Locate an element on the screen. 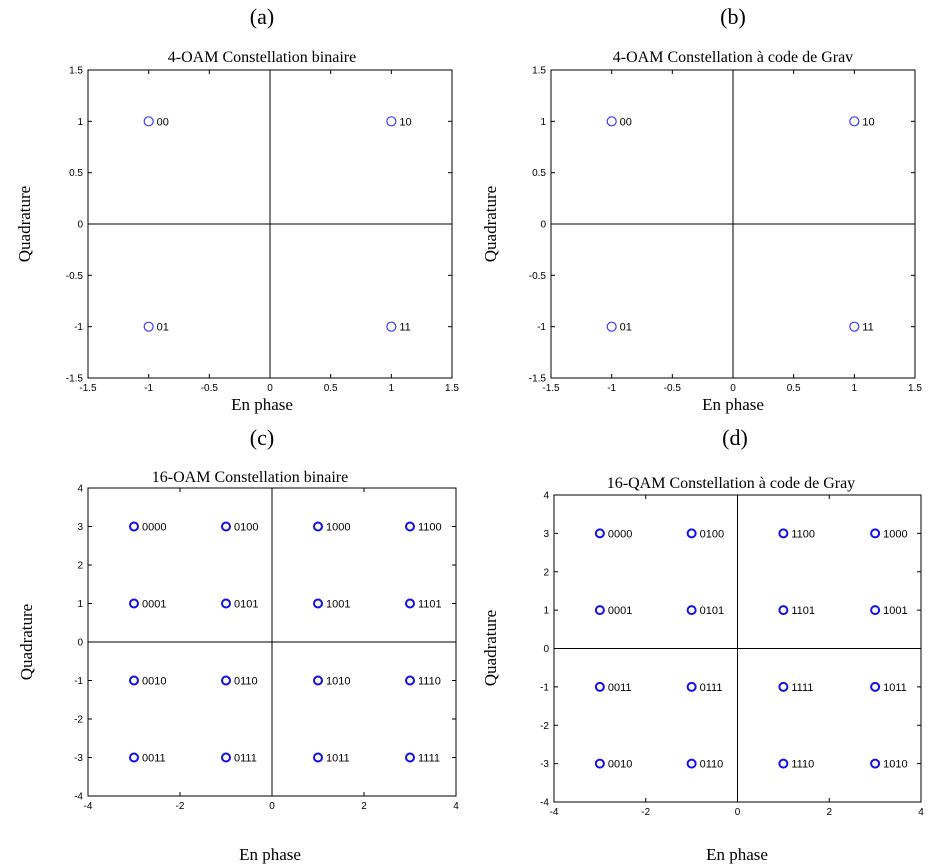 The image size is (930, 868). y-tick-label: -0.5 is located at coordinates (538, 276).